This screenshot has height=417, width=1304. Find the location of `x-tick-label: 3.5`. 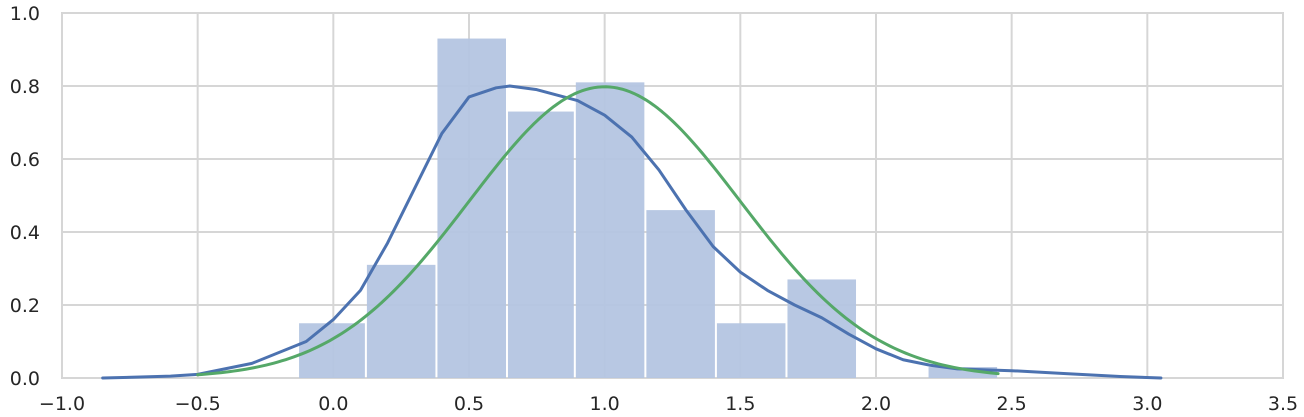

x-tick-label: 3.5 is located at coordinates (1283, 404).